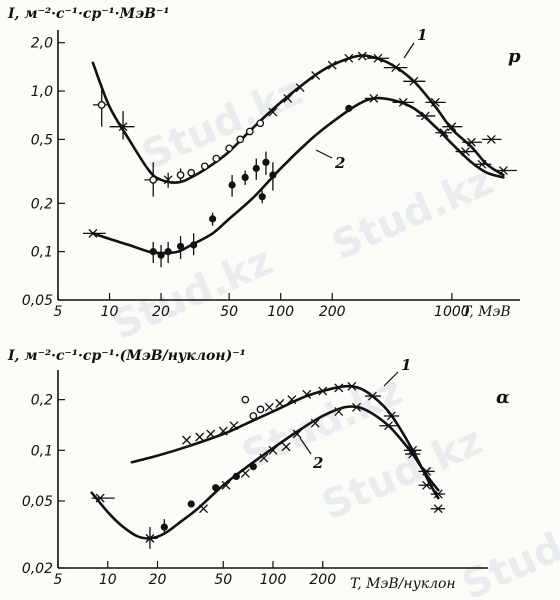 This screenshot has height=600, width=560. Describe the element at coordinates (503, 397) in the screenshot. I see `panel-letter: α` at that location.